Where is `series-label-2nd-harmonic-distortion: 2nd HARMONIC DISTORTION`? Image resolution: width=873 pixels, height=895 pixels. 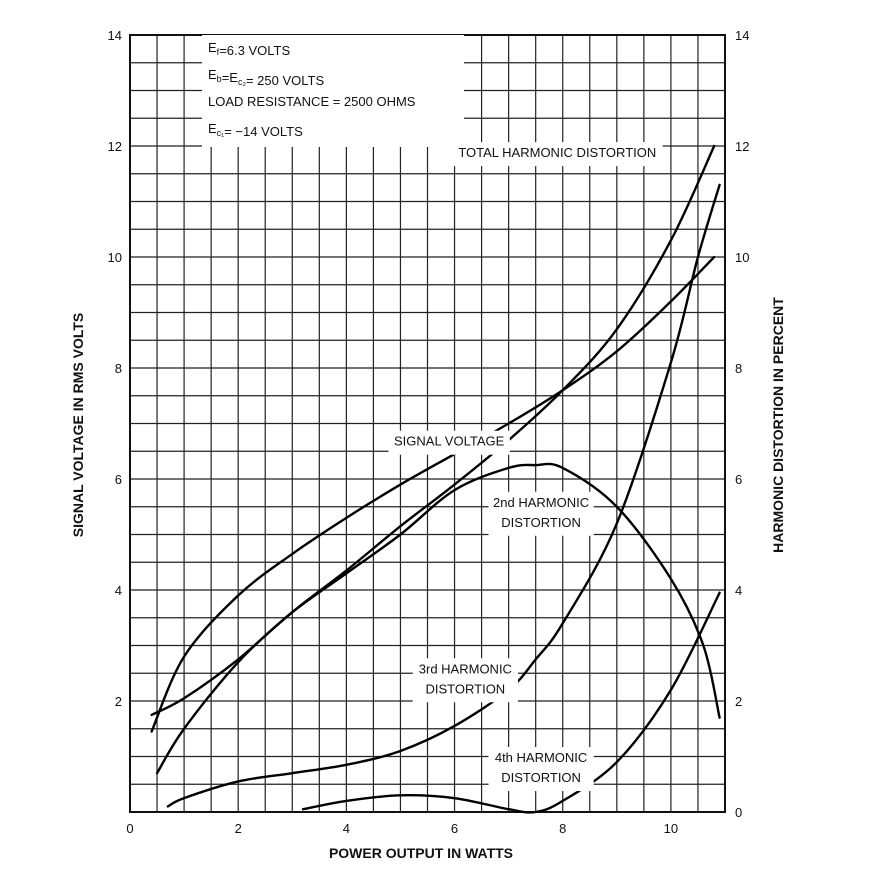 series-label-2nd-harmonic-distortion: 2nd HARMONIC DISTORTION is located at coordinates (541, 513).